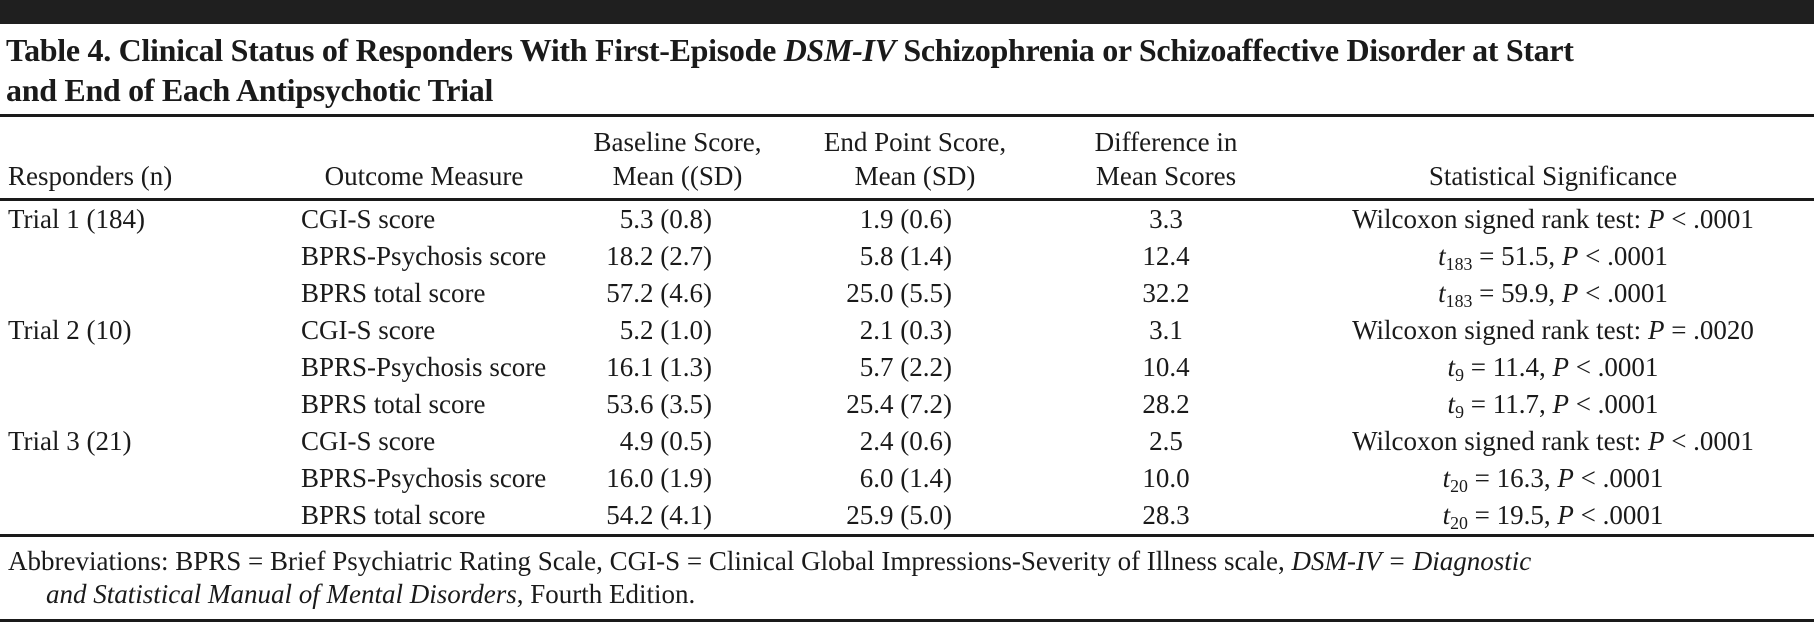 The height and width of the screenshot is (623, 1814). What do you see at coordinates (915, 158) in the screenshot?
I see `column-header-4: End Point Score, Mean (SD)` at bounding box center [915, 158].